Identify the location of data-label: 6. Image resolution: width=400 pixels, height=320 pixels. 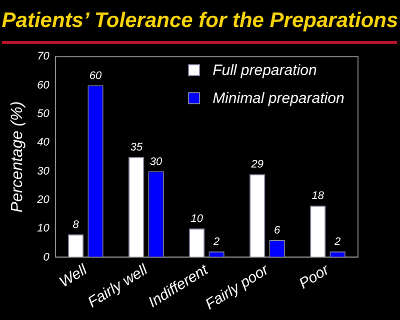
(277, 230).